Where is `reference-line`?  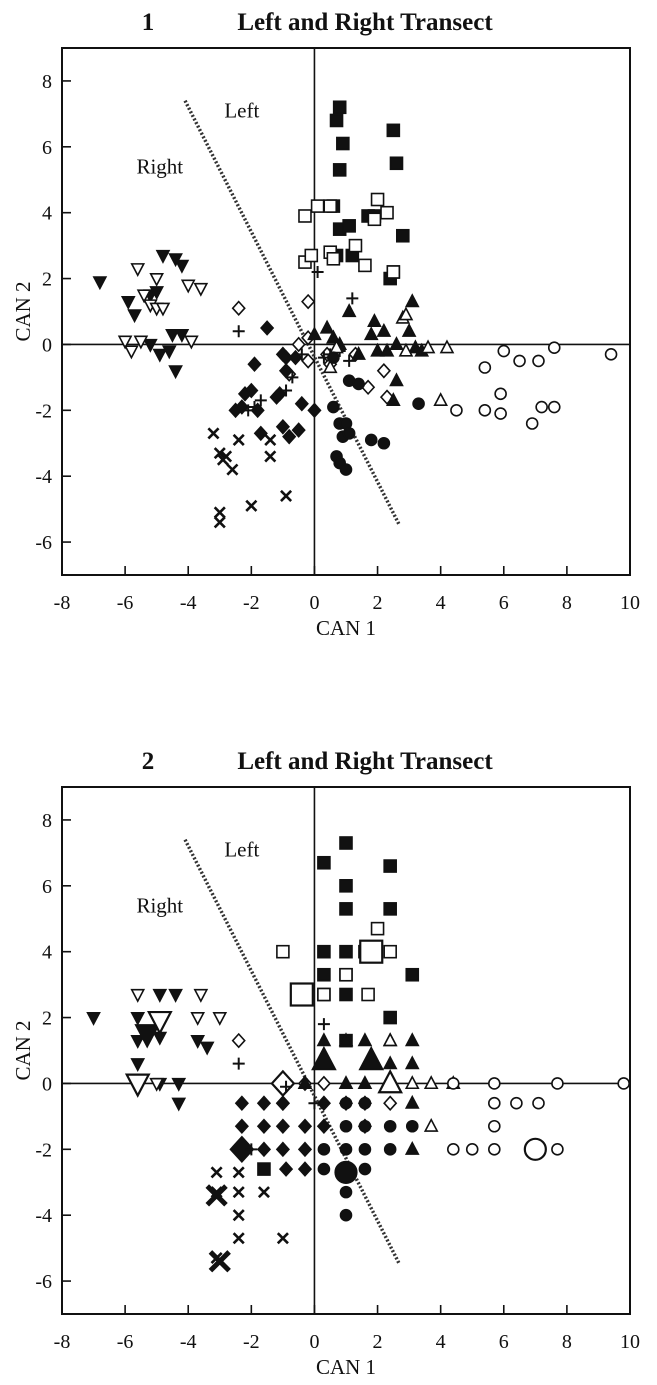 reference-line is located at coordinates (292, 313).